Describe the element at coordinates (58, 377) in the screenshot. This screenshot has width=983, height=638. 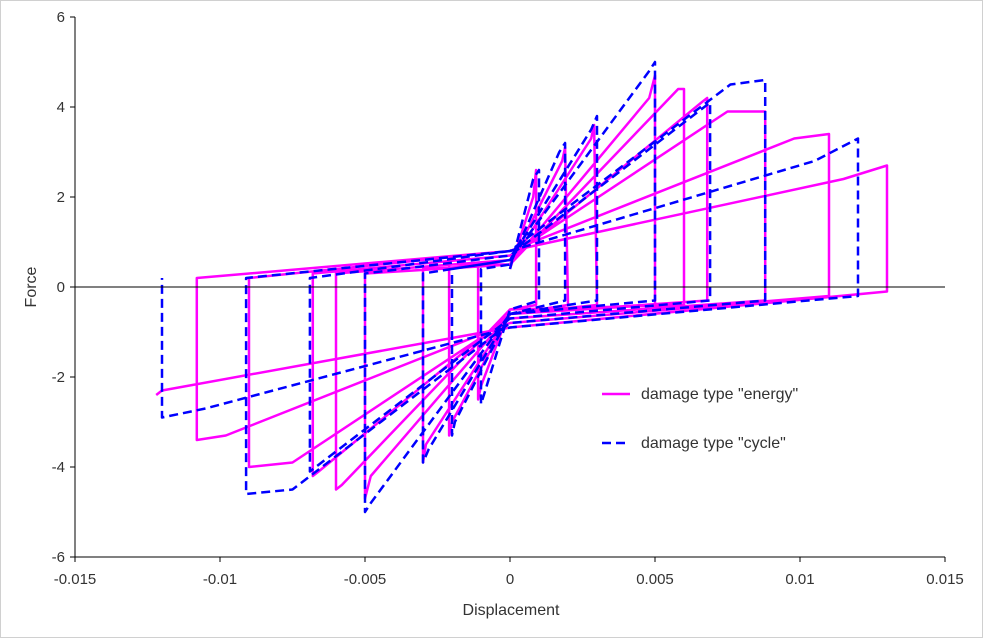
I see `y-tick-label: -2` at that location.